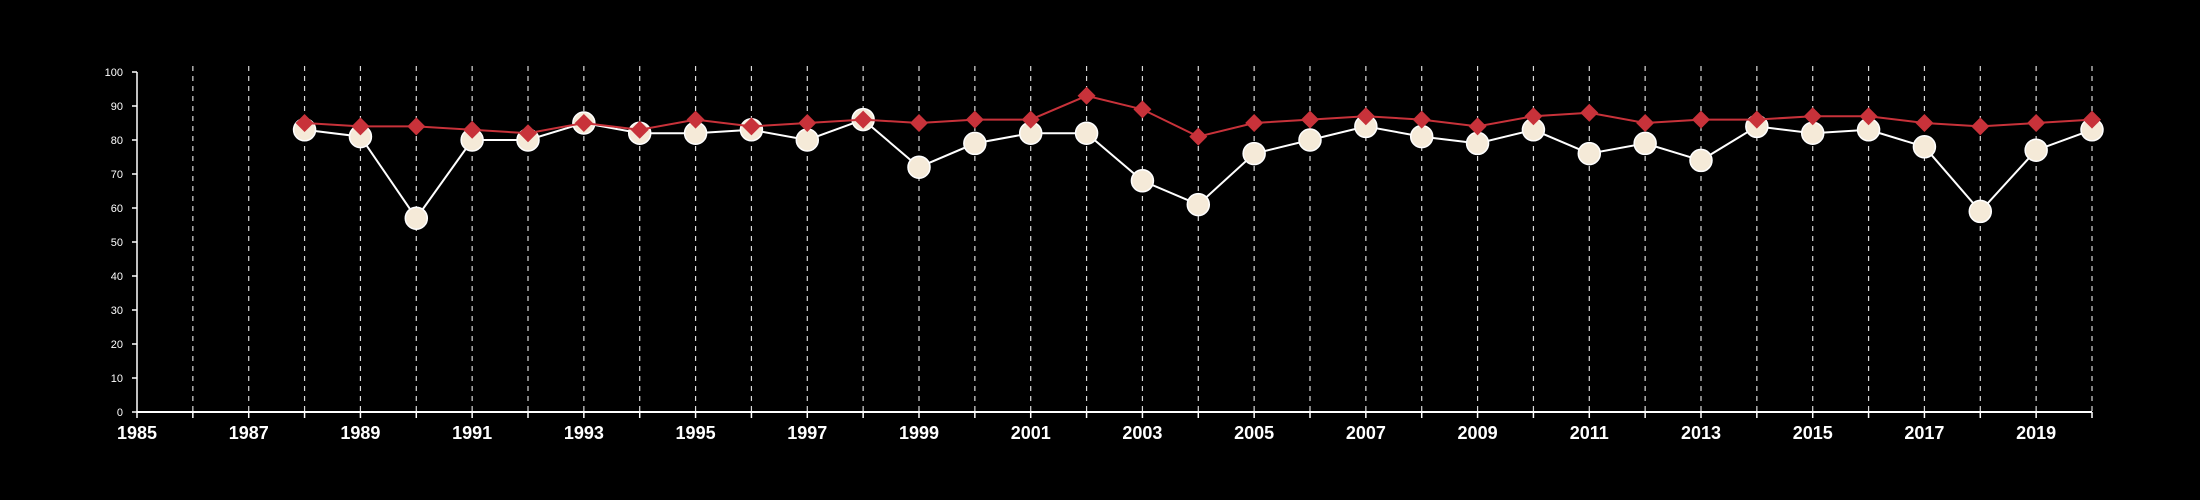 Image resolution: width=2200 pixels, height=500 pixels. I want to click on series-markers-diamonds, so click(1198, 116).